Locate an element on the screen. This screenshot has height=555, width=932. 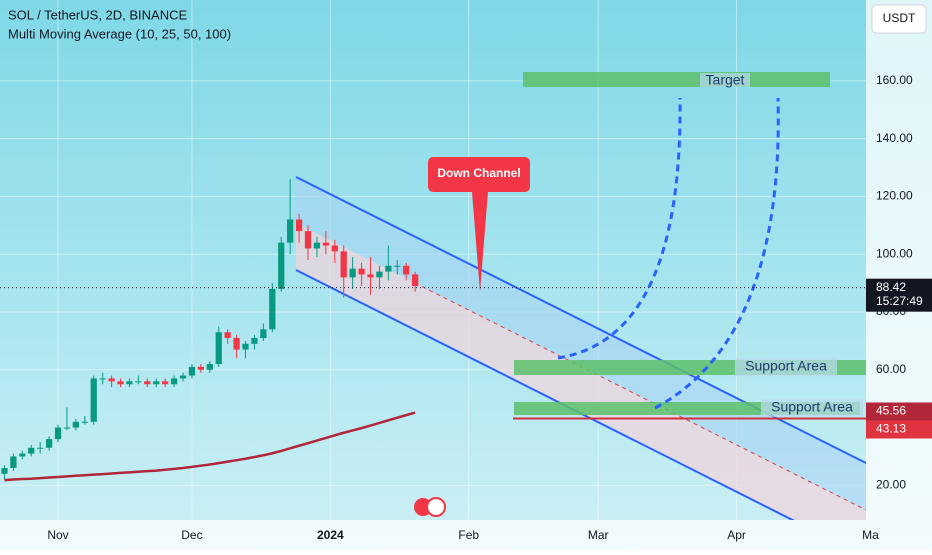
y-tick-label: 120.00 is located at coordinates (894, 196).